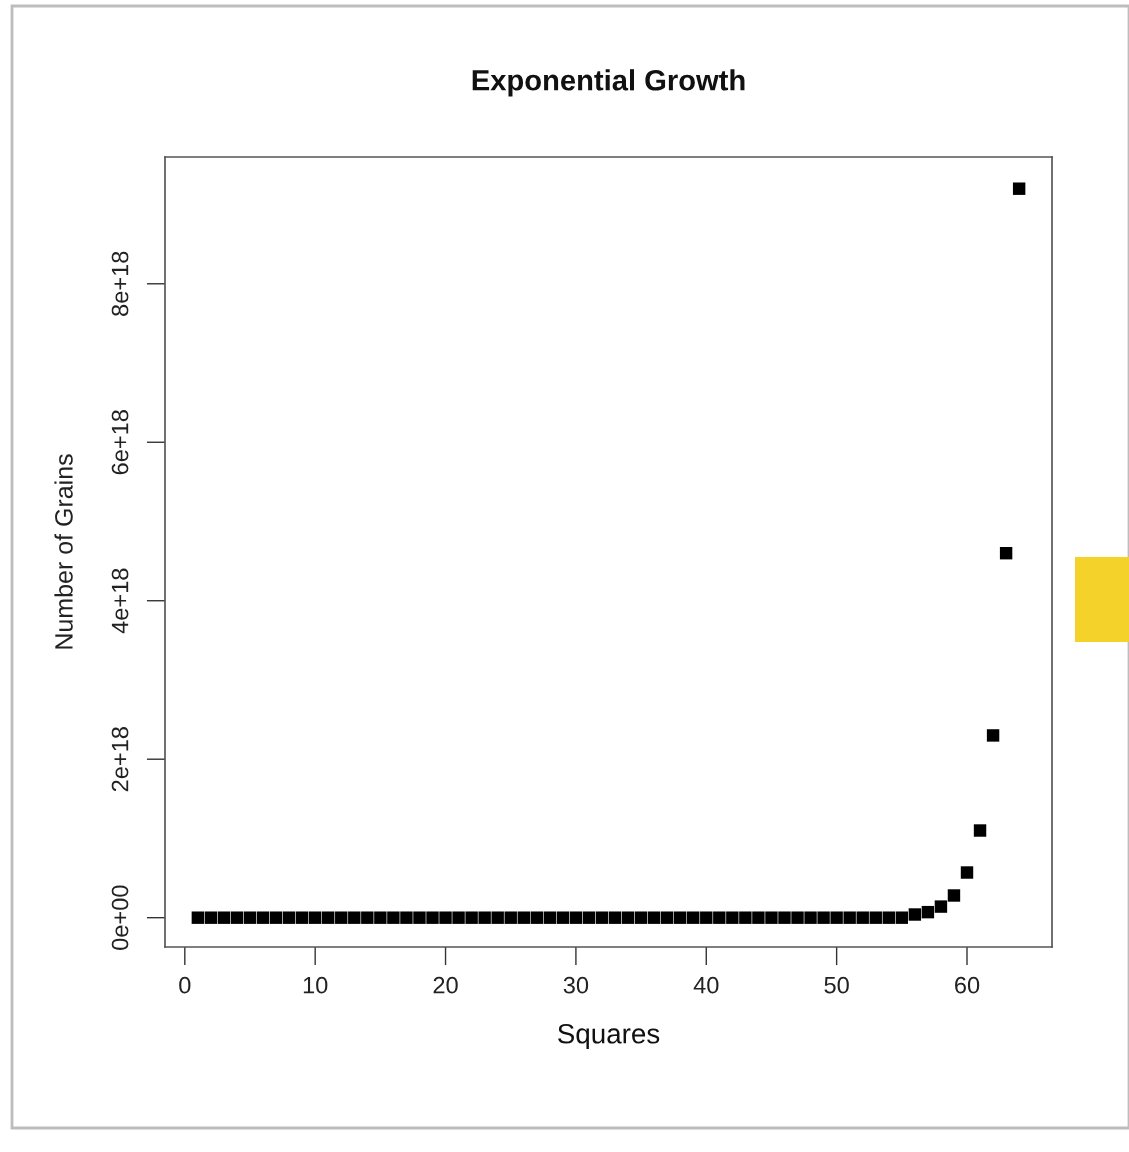  What do you see at coordinates (445, 985) in the screenshot?
I see `x-tick-label: 20` at bounding box center [445, 985].